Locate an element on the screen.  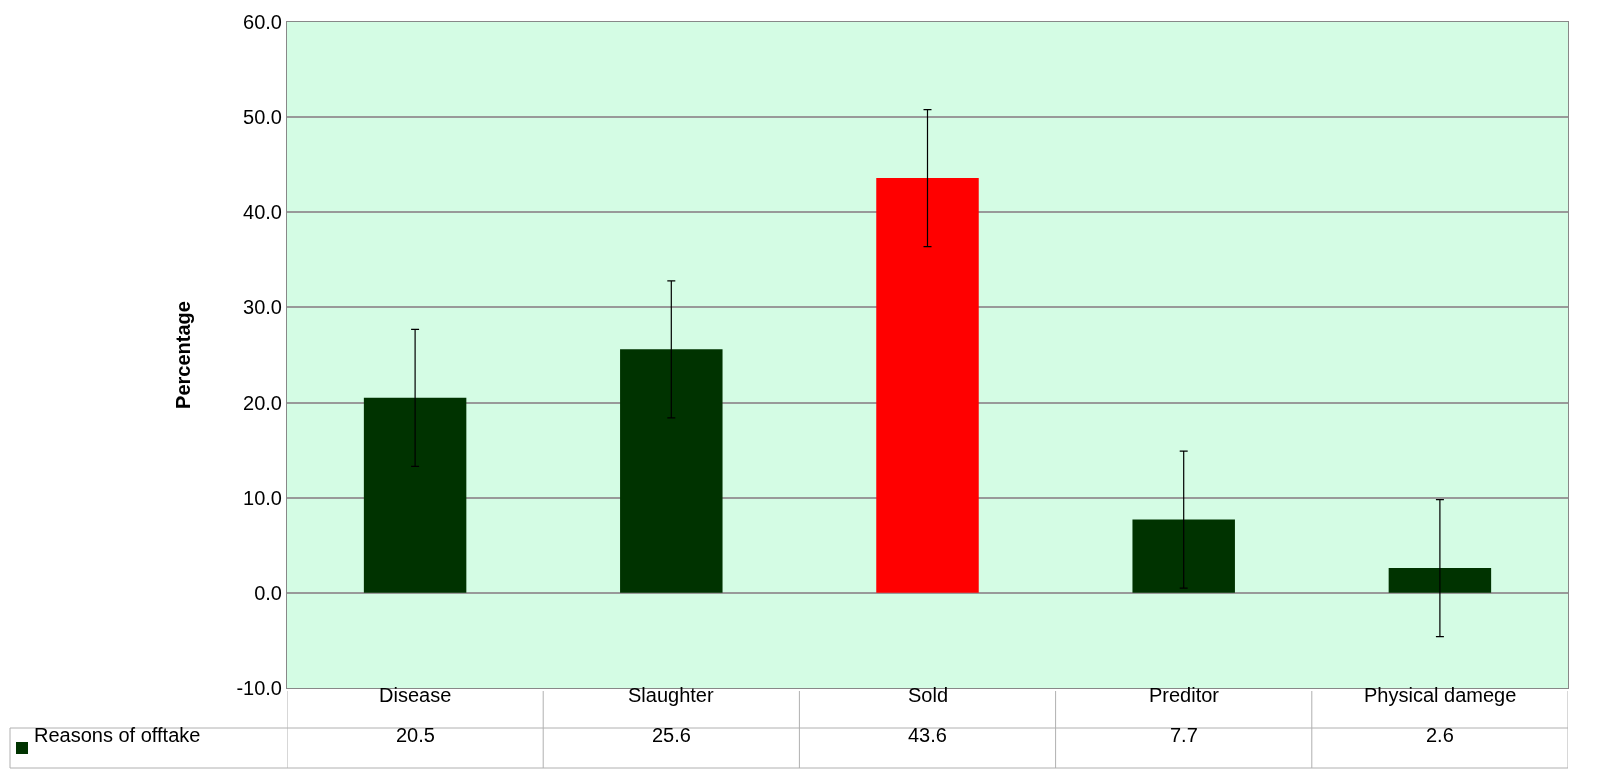
x-tick-label: Slaughter is located at coordinates (671, 695).